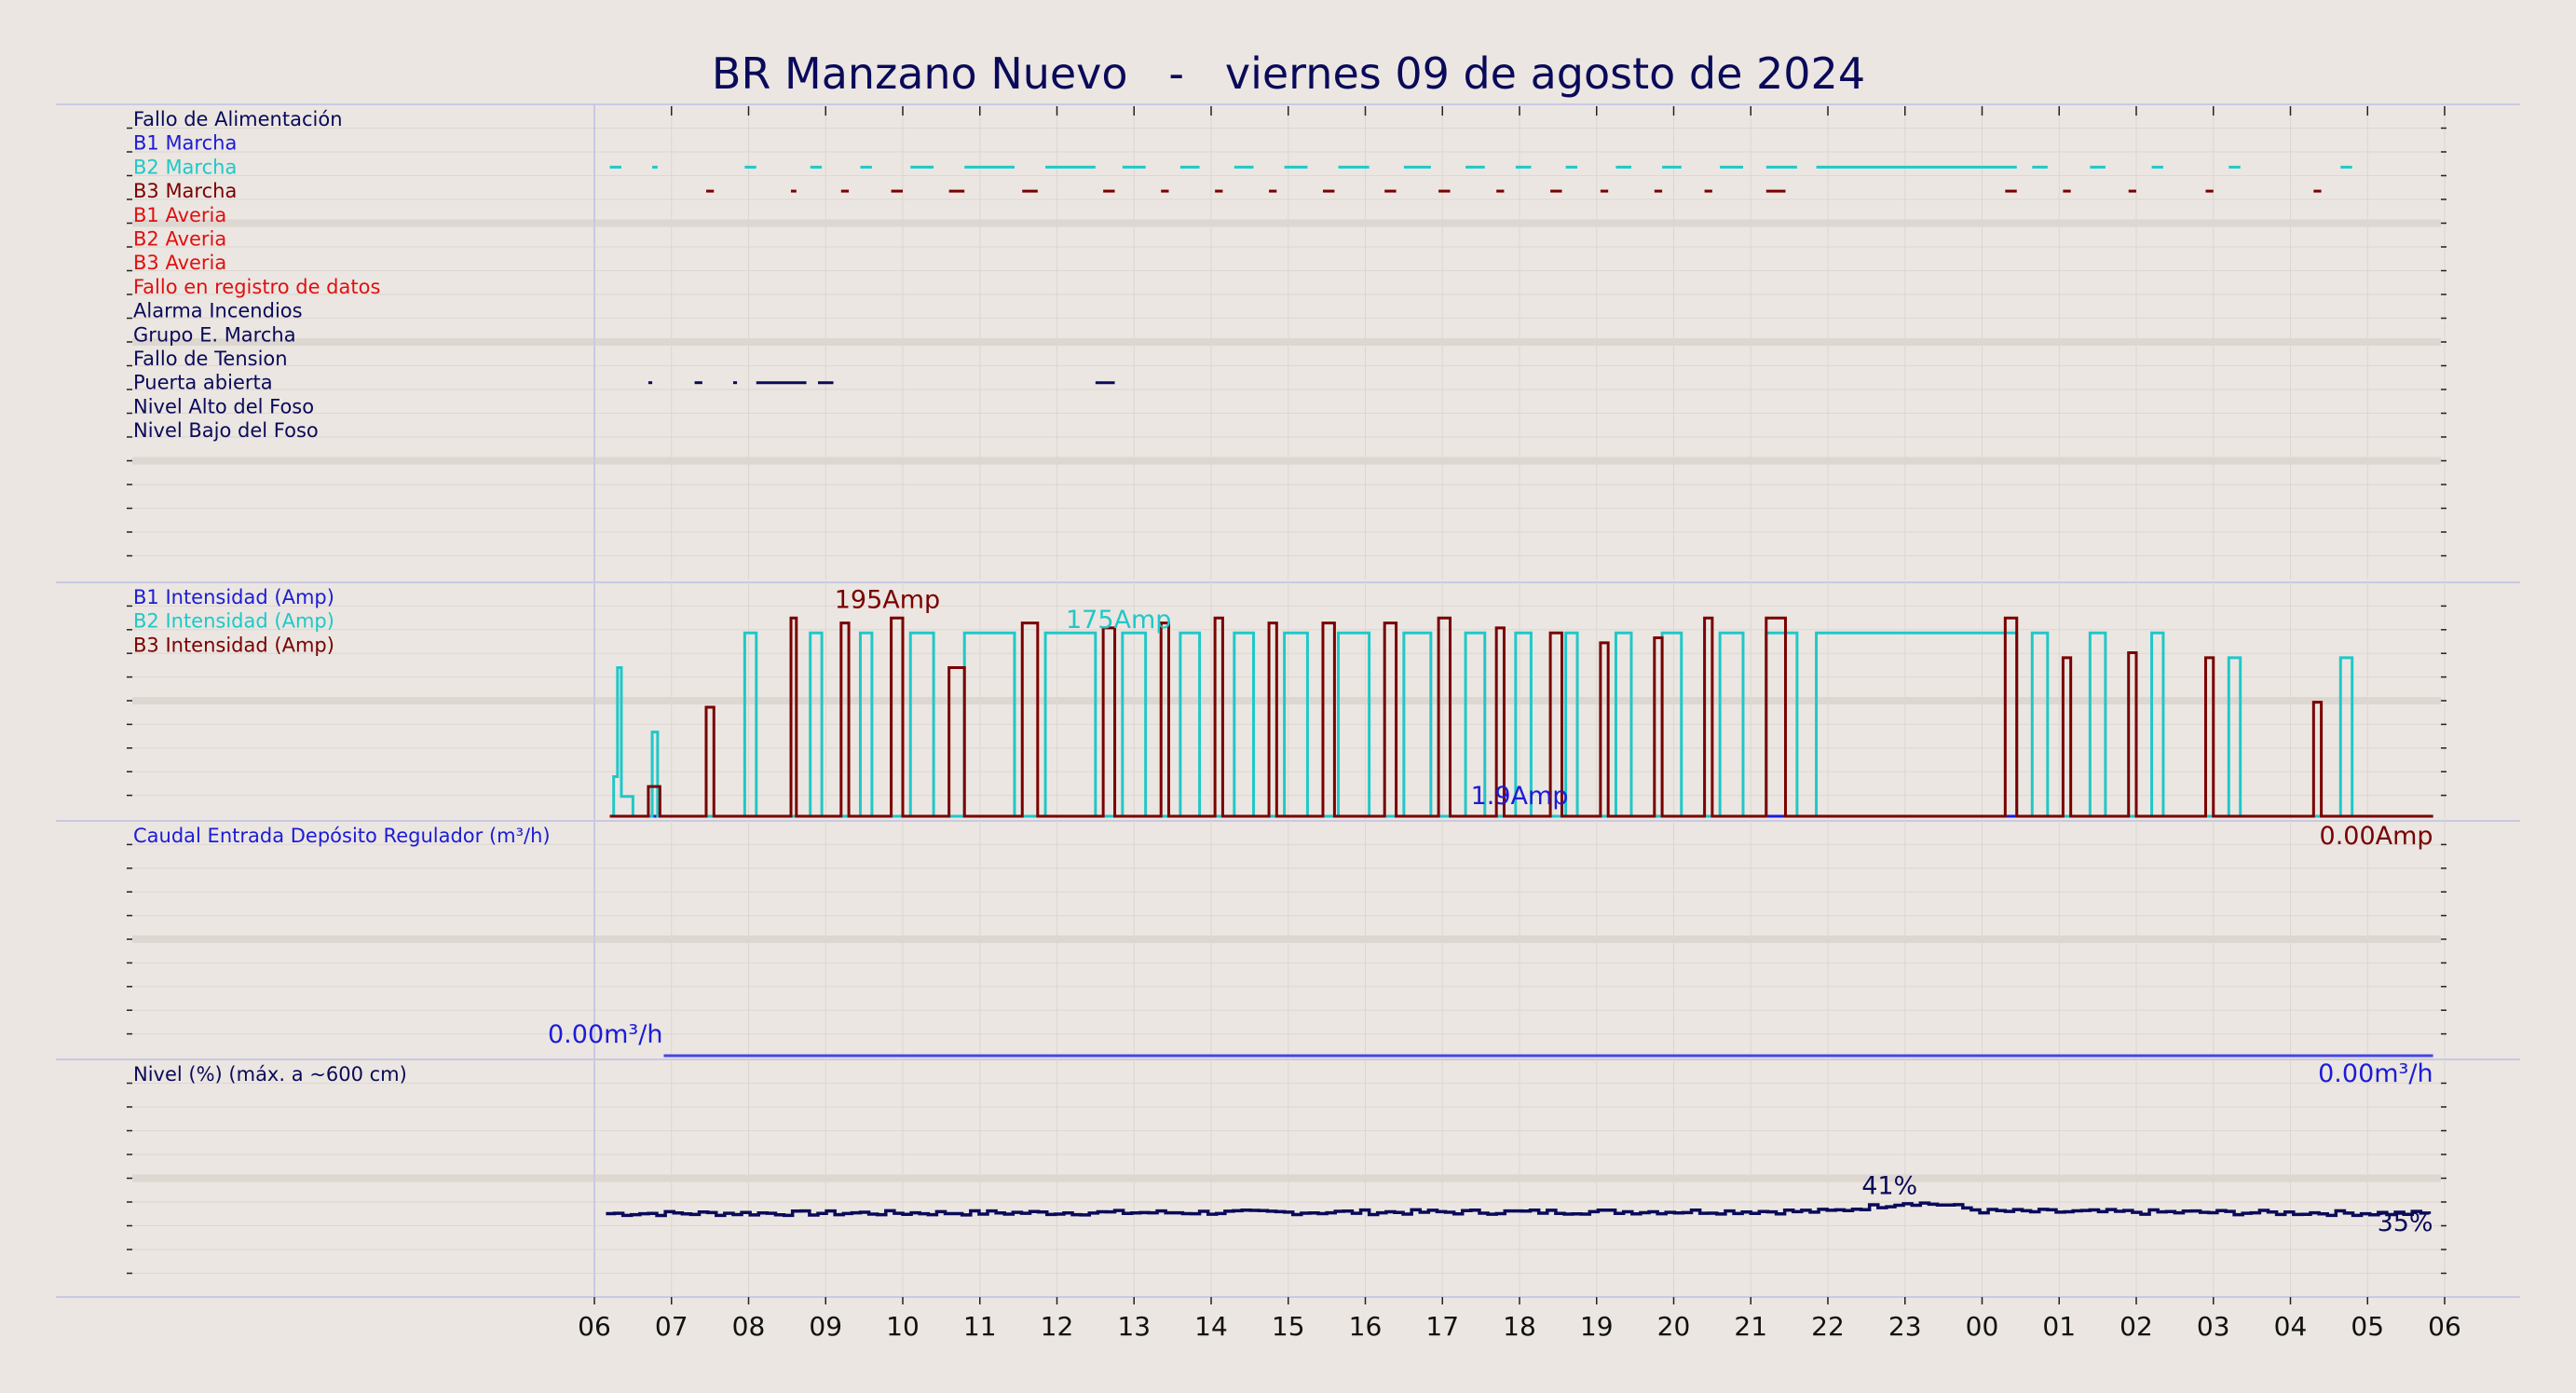  I want to click on x-tick-label: 20, so click(1674, 1326).